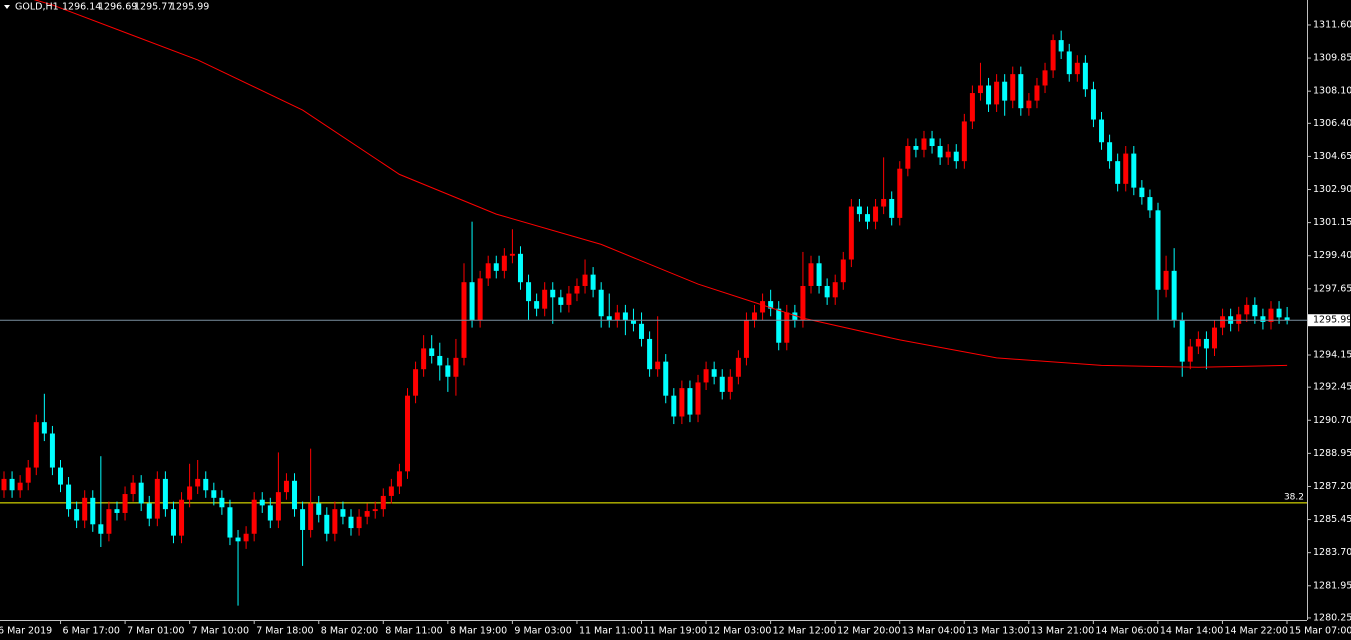 This screenshot has width=1351, height=640. I want to click on x-tick-label: 8 Mar 19:00, so click(478, 631).